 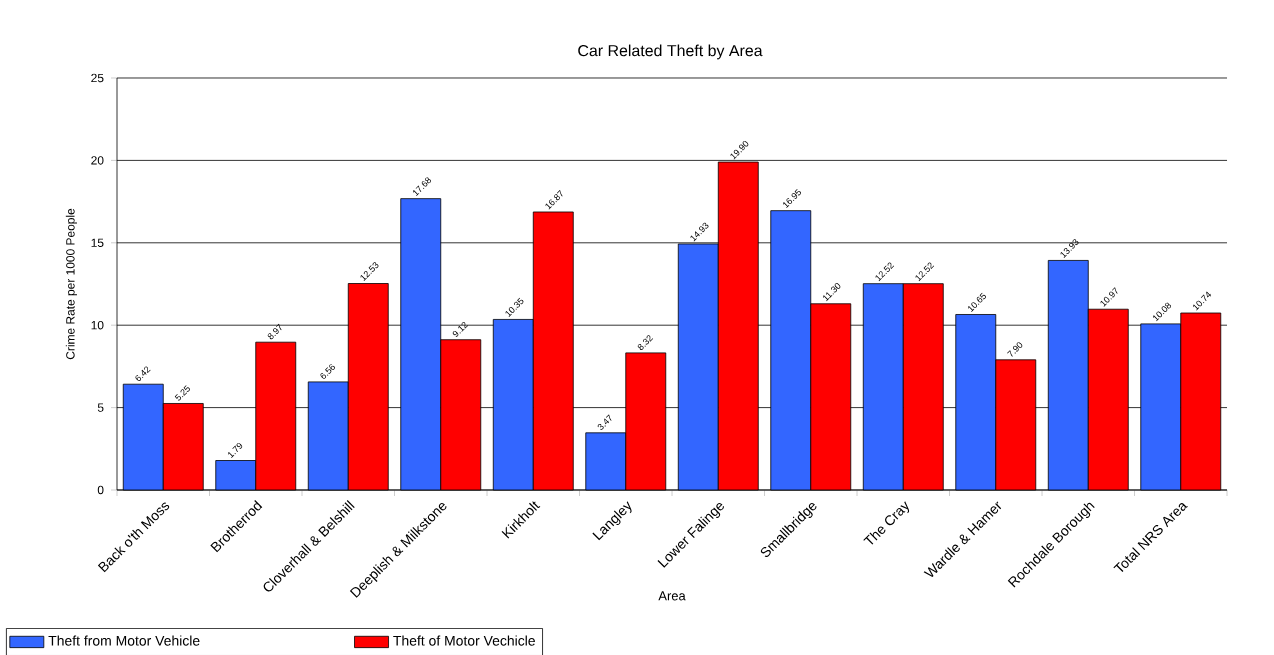 I want to click on y-tick-label: 5, so click(x=100, y=407).